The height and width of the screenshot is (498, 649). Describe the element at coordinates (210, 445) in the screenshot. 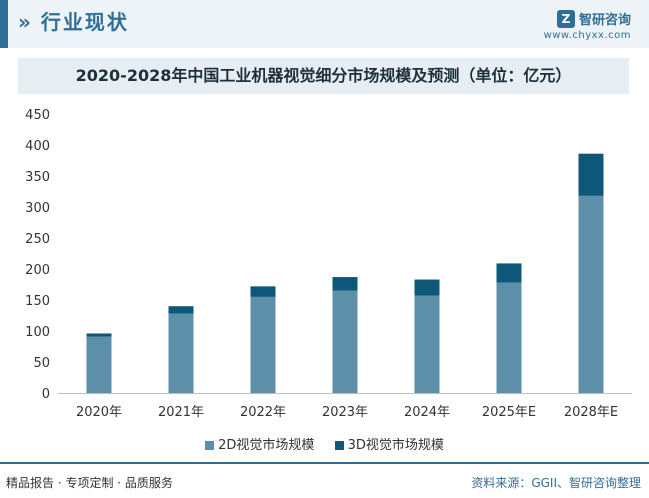

I see `legend-swatch-2d` at that location.